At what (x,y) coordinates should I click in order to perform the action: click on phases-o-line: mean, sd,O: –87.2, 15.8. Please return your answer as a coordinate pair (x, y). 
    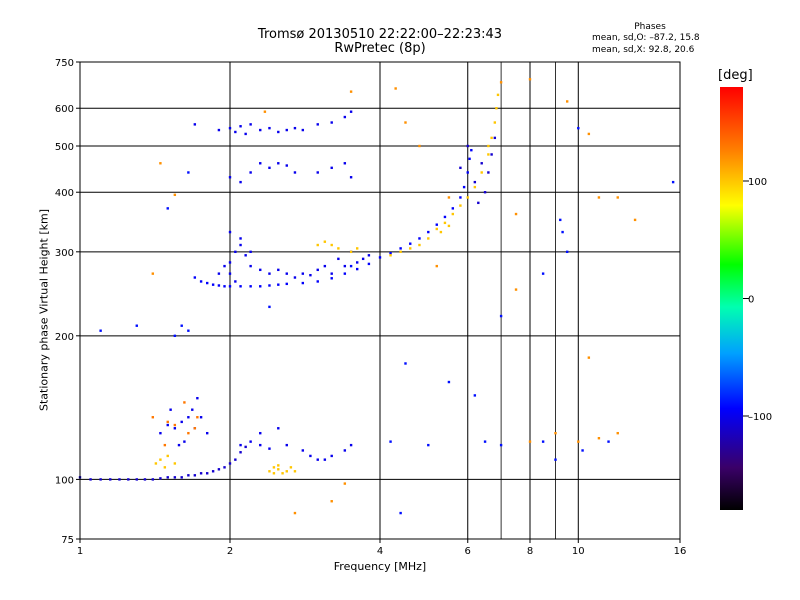
    Looking at the image, I should click on (646, 38).